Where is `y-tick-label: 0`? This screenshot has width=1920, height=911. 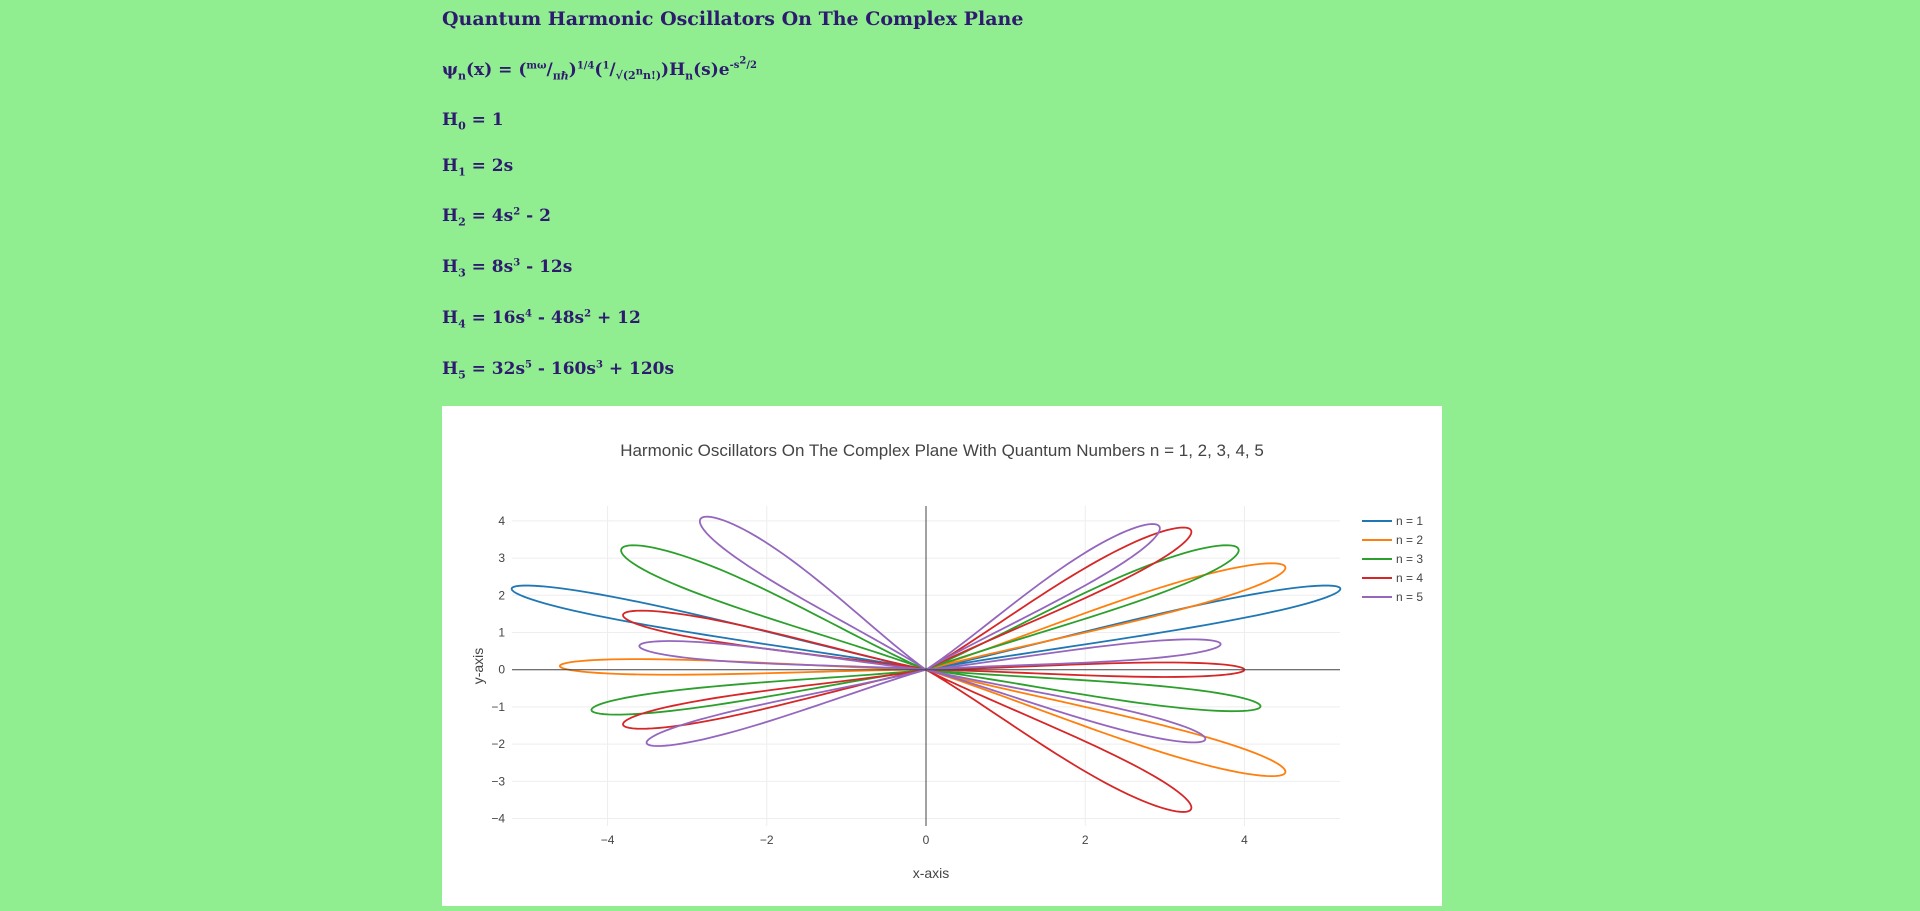 y-tick-label: 0 is located at coordinates (501, 670).